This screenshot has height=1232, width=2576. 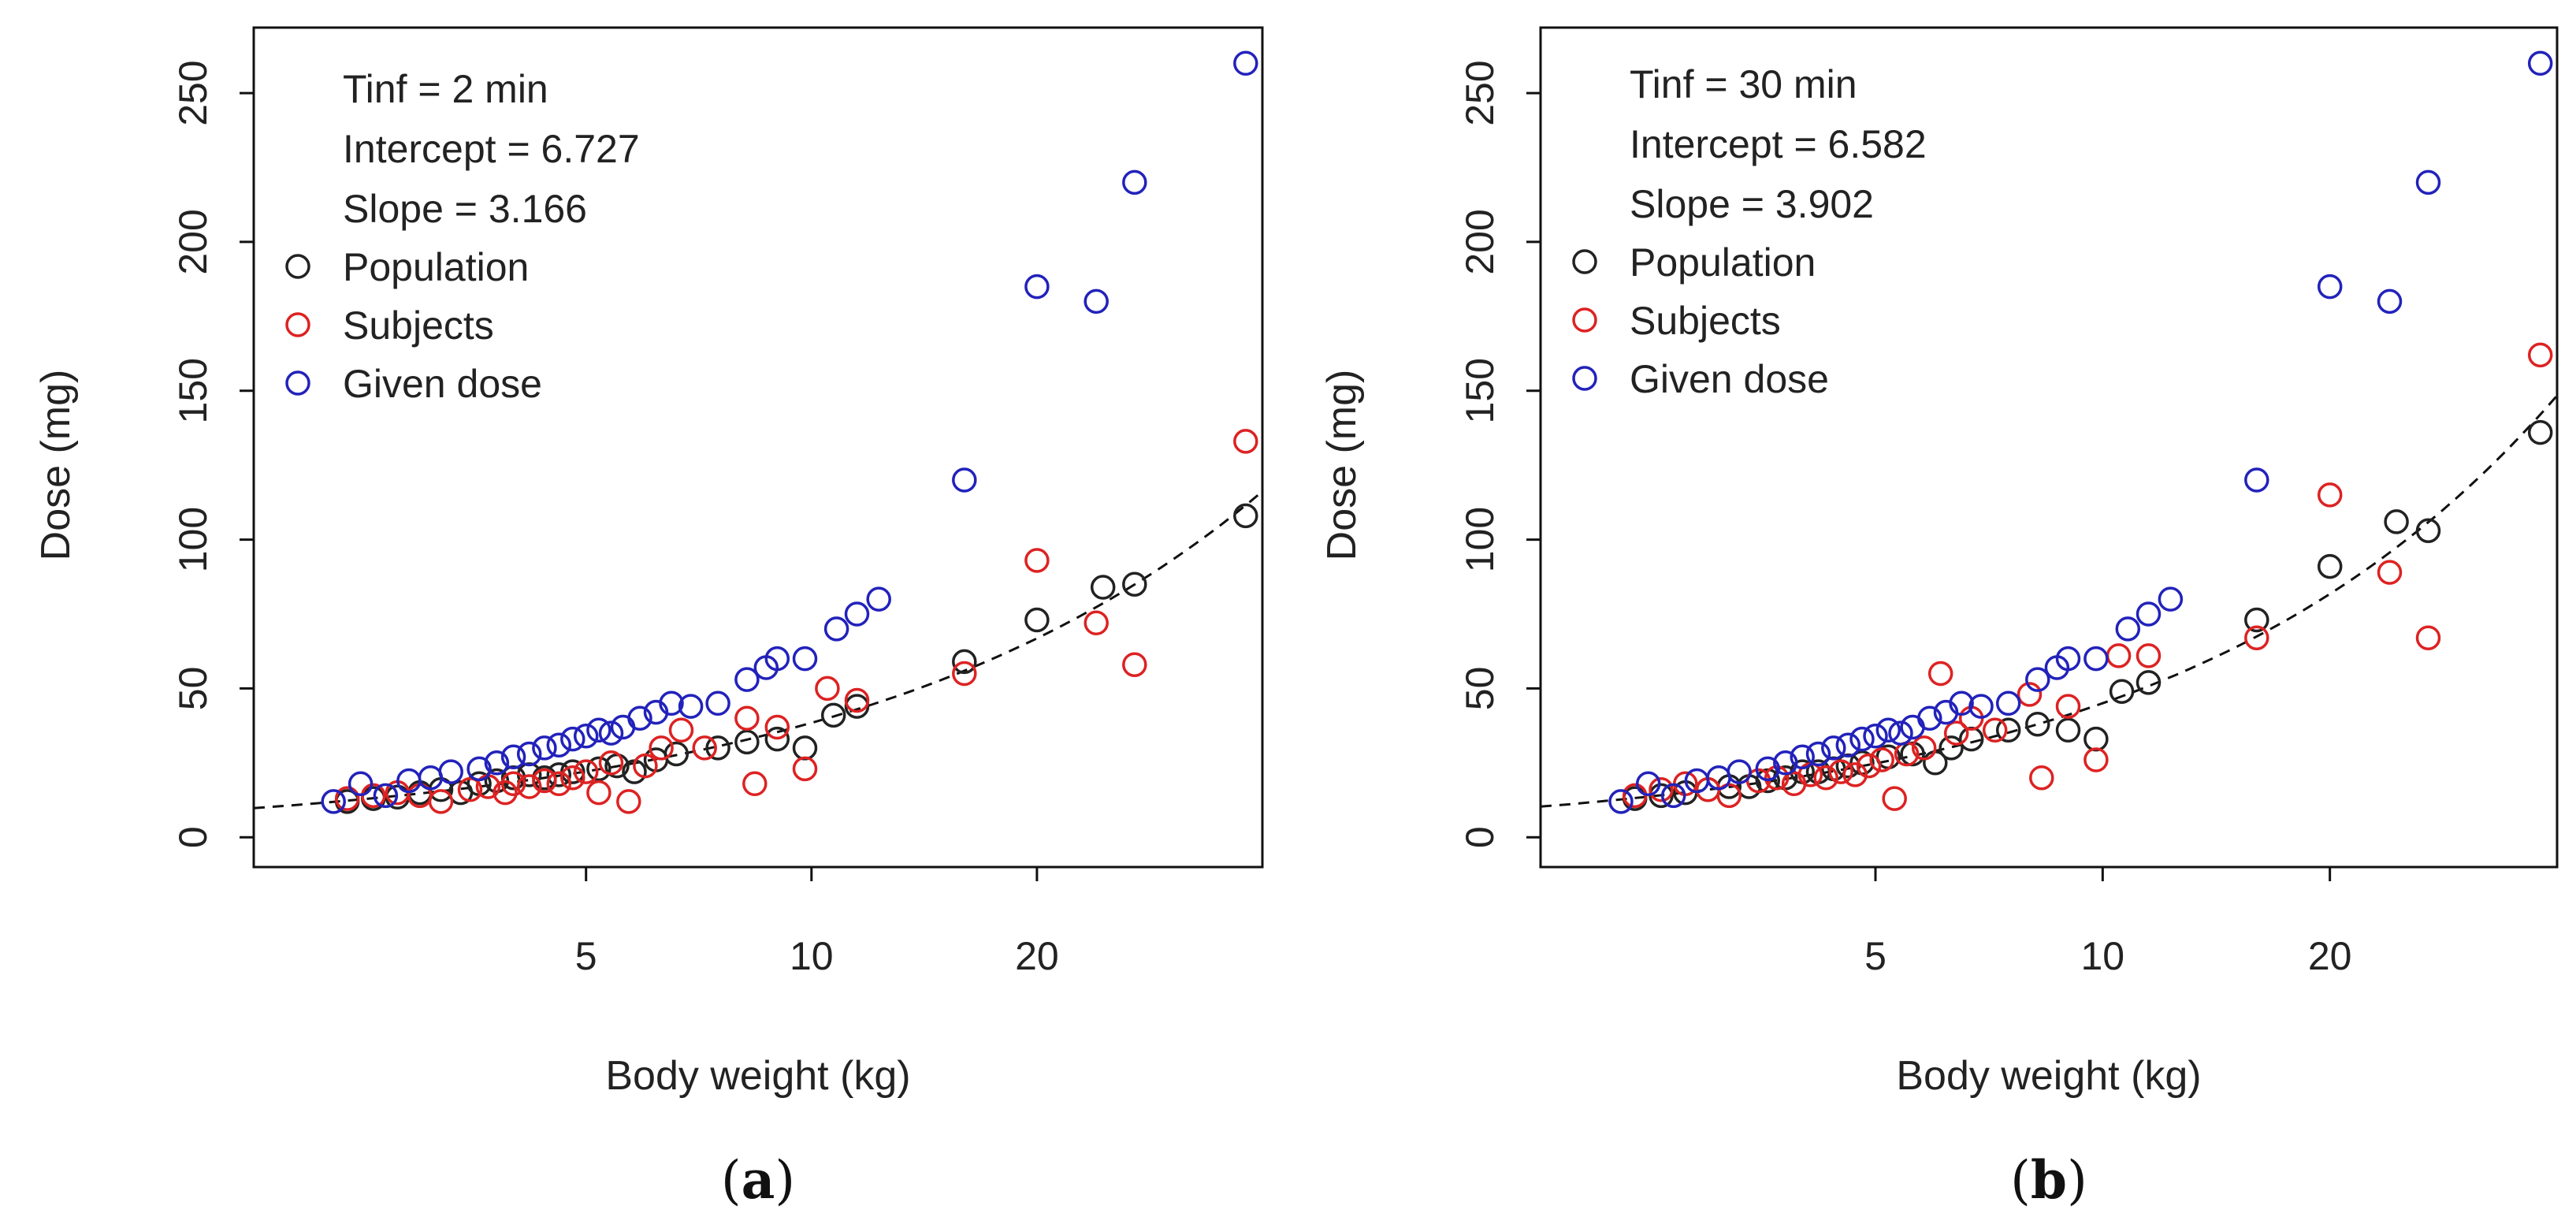 What do you see at coordinates (2048, 1180) in the screenshot?
I see `panel-label-b: (b)` at bounding box center [2048, 1180].